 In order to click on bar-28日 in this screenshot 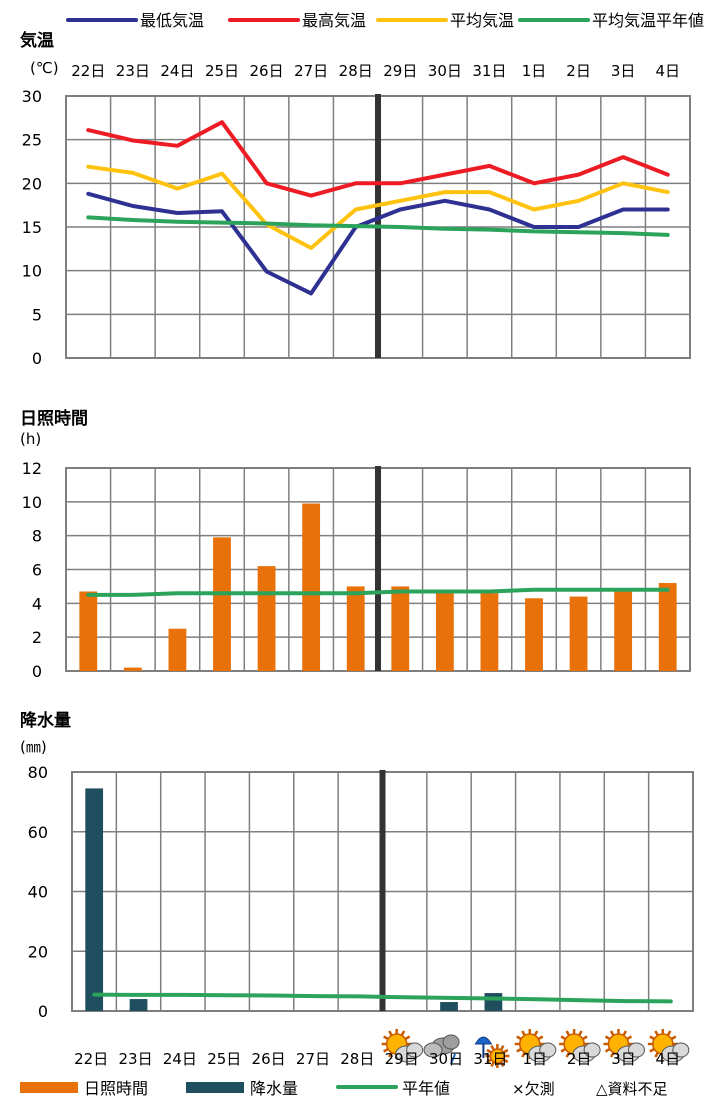, I will do `click(355, 628)`.